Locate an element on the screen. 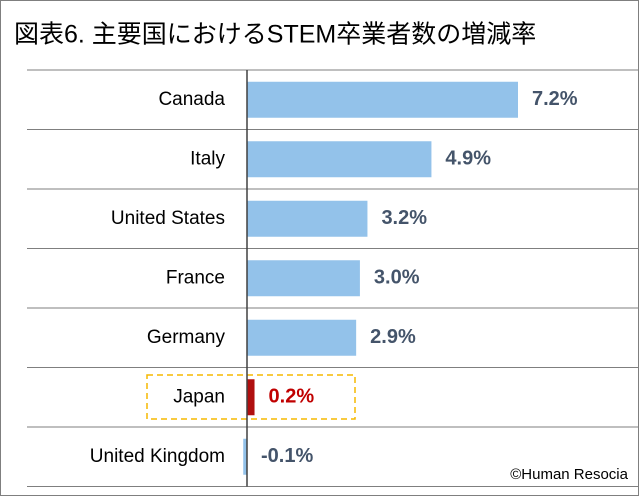 The height and width of the screenshot is (496, 639). value-label: 3.2% is located at coordinates (404, 218).